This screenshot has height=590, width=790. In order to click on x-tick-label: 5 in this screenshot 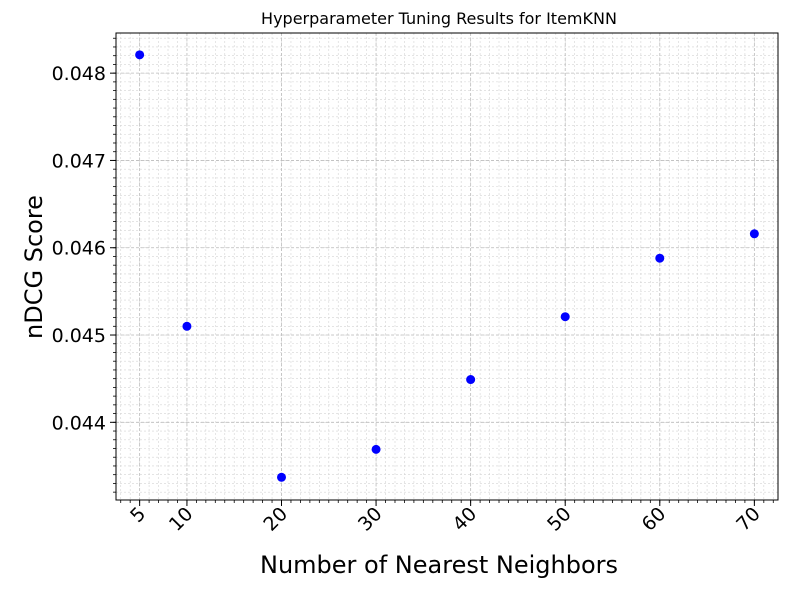, I will do `click(138, 515)`.